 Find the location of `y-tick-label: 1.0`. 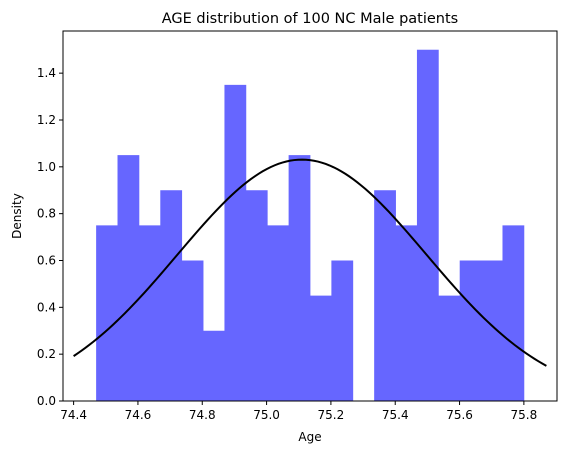

y-tick-label: 1.0 is located at coordinates (46, 167).